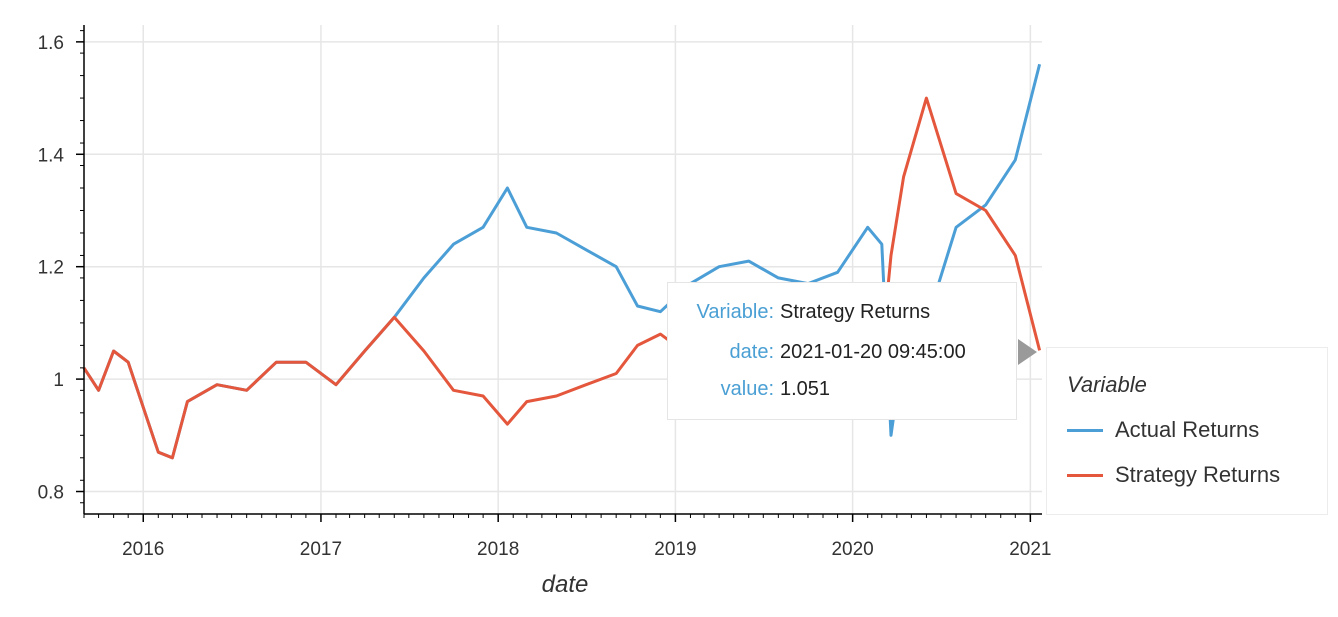  Describe the element at coordinates (1027, 352) in the screenshot. I see `tooltip-pointer-icon` at that location.